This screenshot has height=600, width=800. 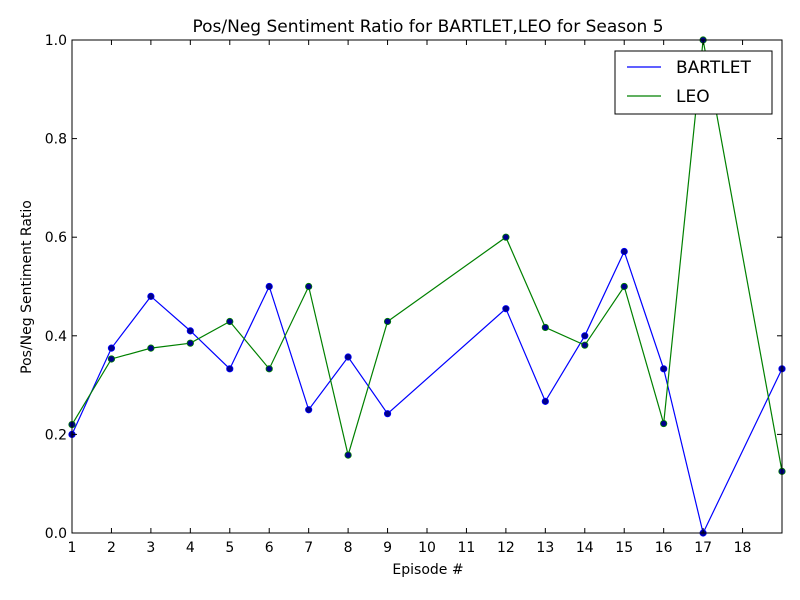 What do you see at coordinates (703, 548) in the screenshot?
I see `x-tick-label: 17` at bounding box center [703, 548].